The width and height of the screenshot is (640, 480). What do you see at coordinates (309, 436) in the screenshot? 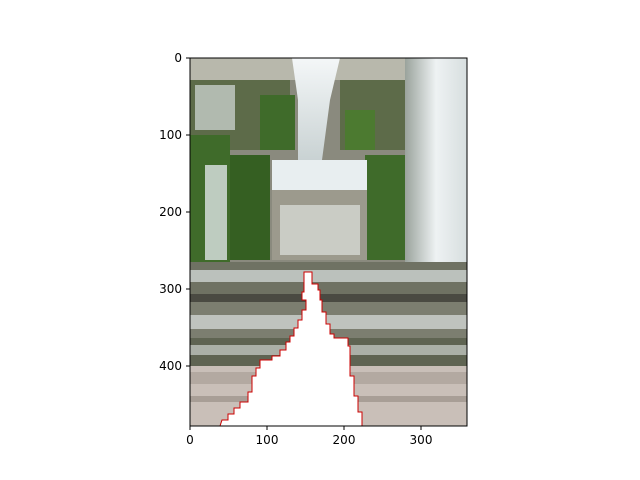
I see `x-axis: 0 100 200 300` at bounding box center [309, 436].